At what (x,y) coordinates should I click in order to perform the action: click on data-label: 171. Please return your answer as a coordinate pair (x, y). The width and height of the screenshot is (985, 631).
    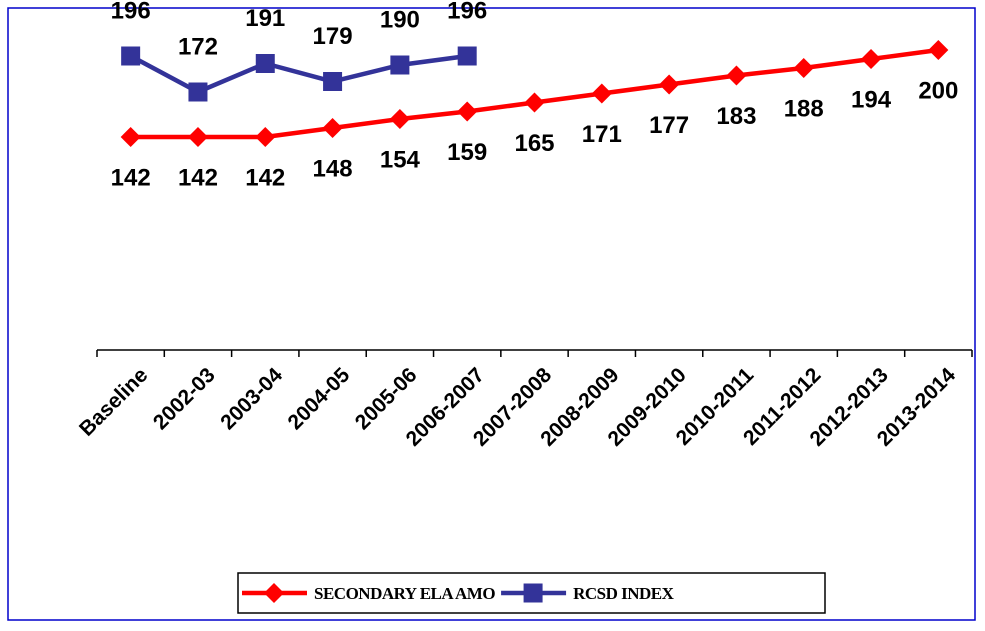
    Looking at the image, I should click on (602, 134).